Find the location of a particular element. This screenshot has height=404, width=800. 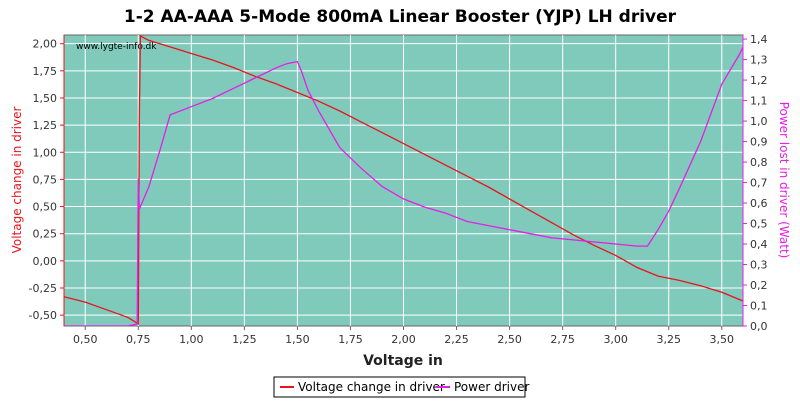

y-left-tick-label: 1,25 is located at coordinates (45, 125).